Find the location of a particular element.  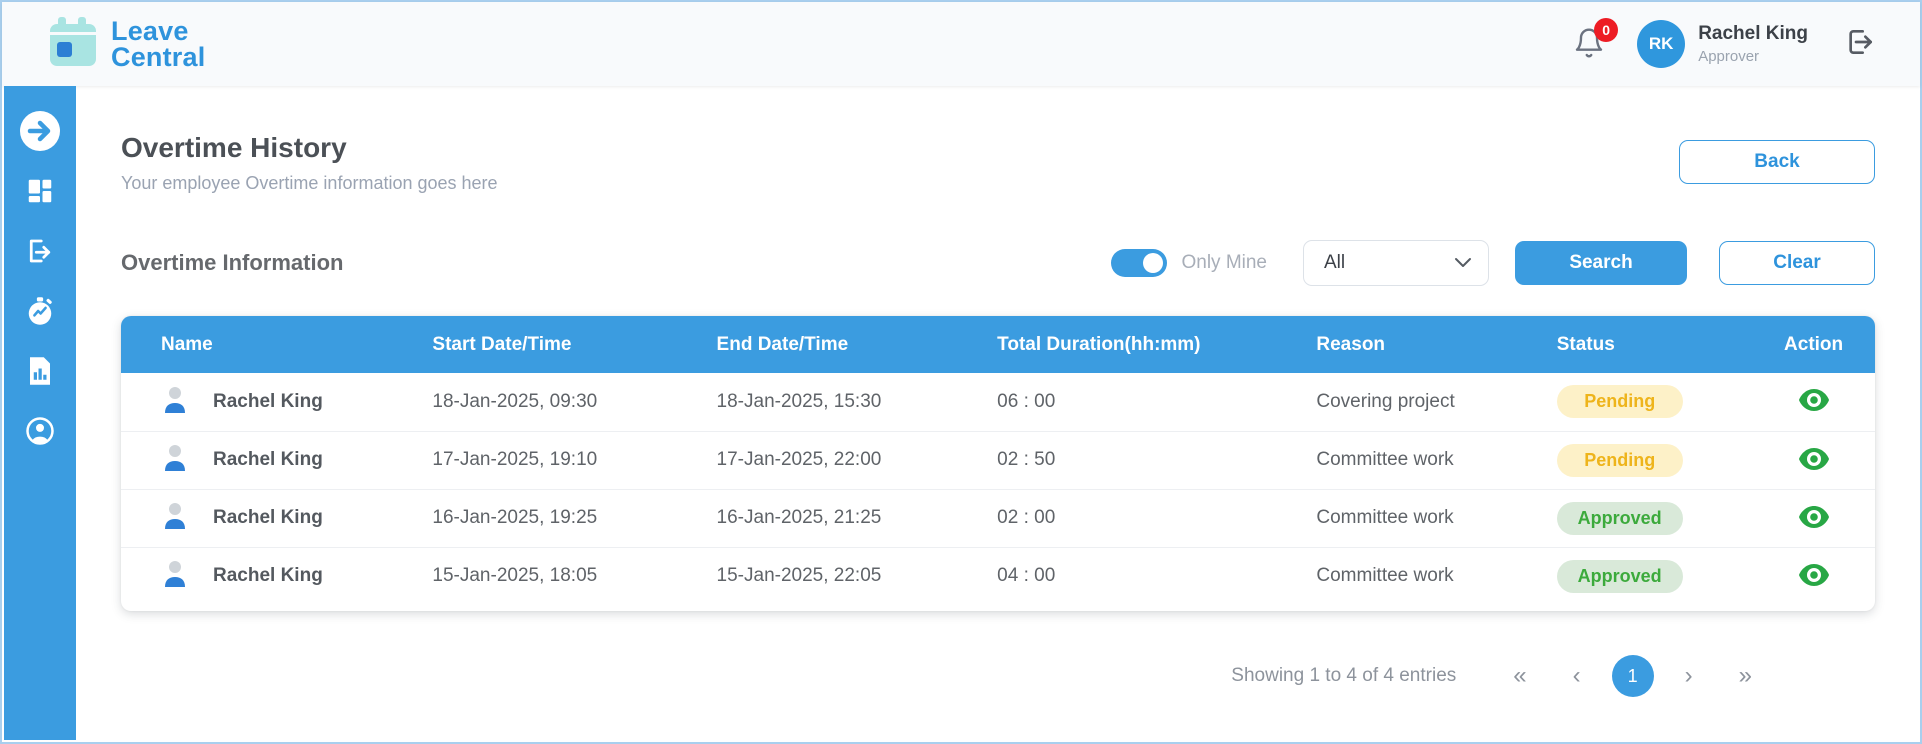

sidebar-toggle is located at coordinates (40, 133).